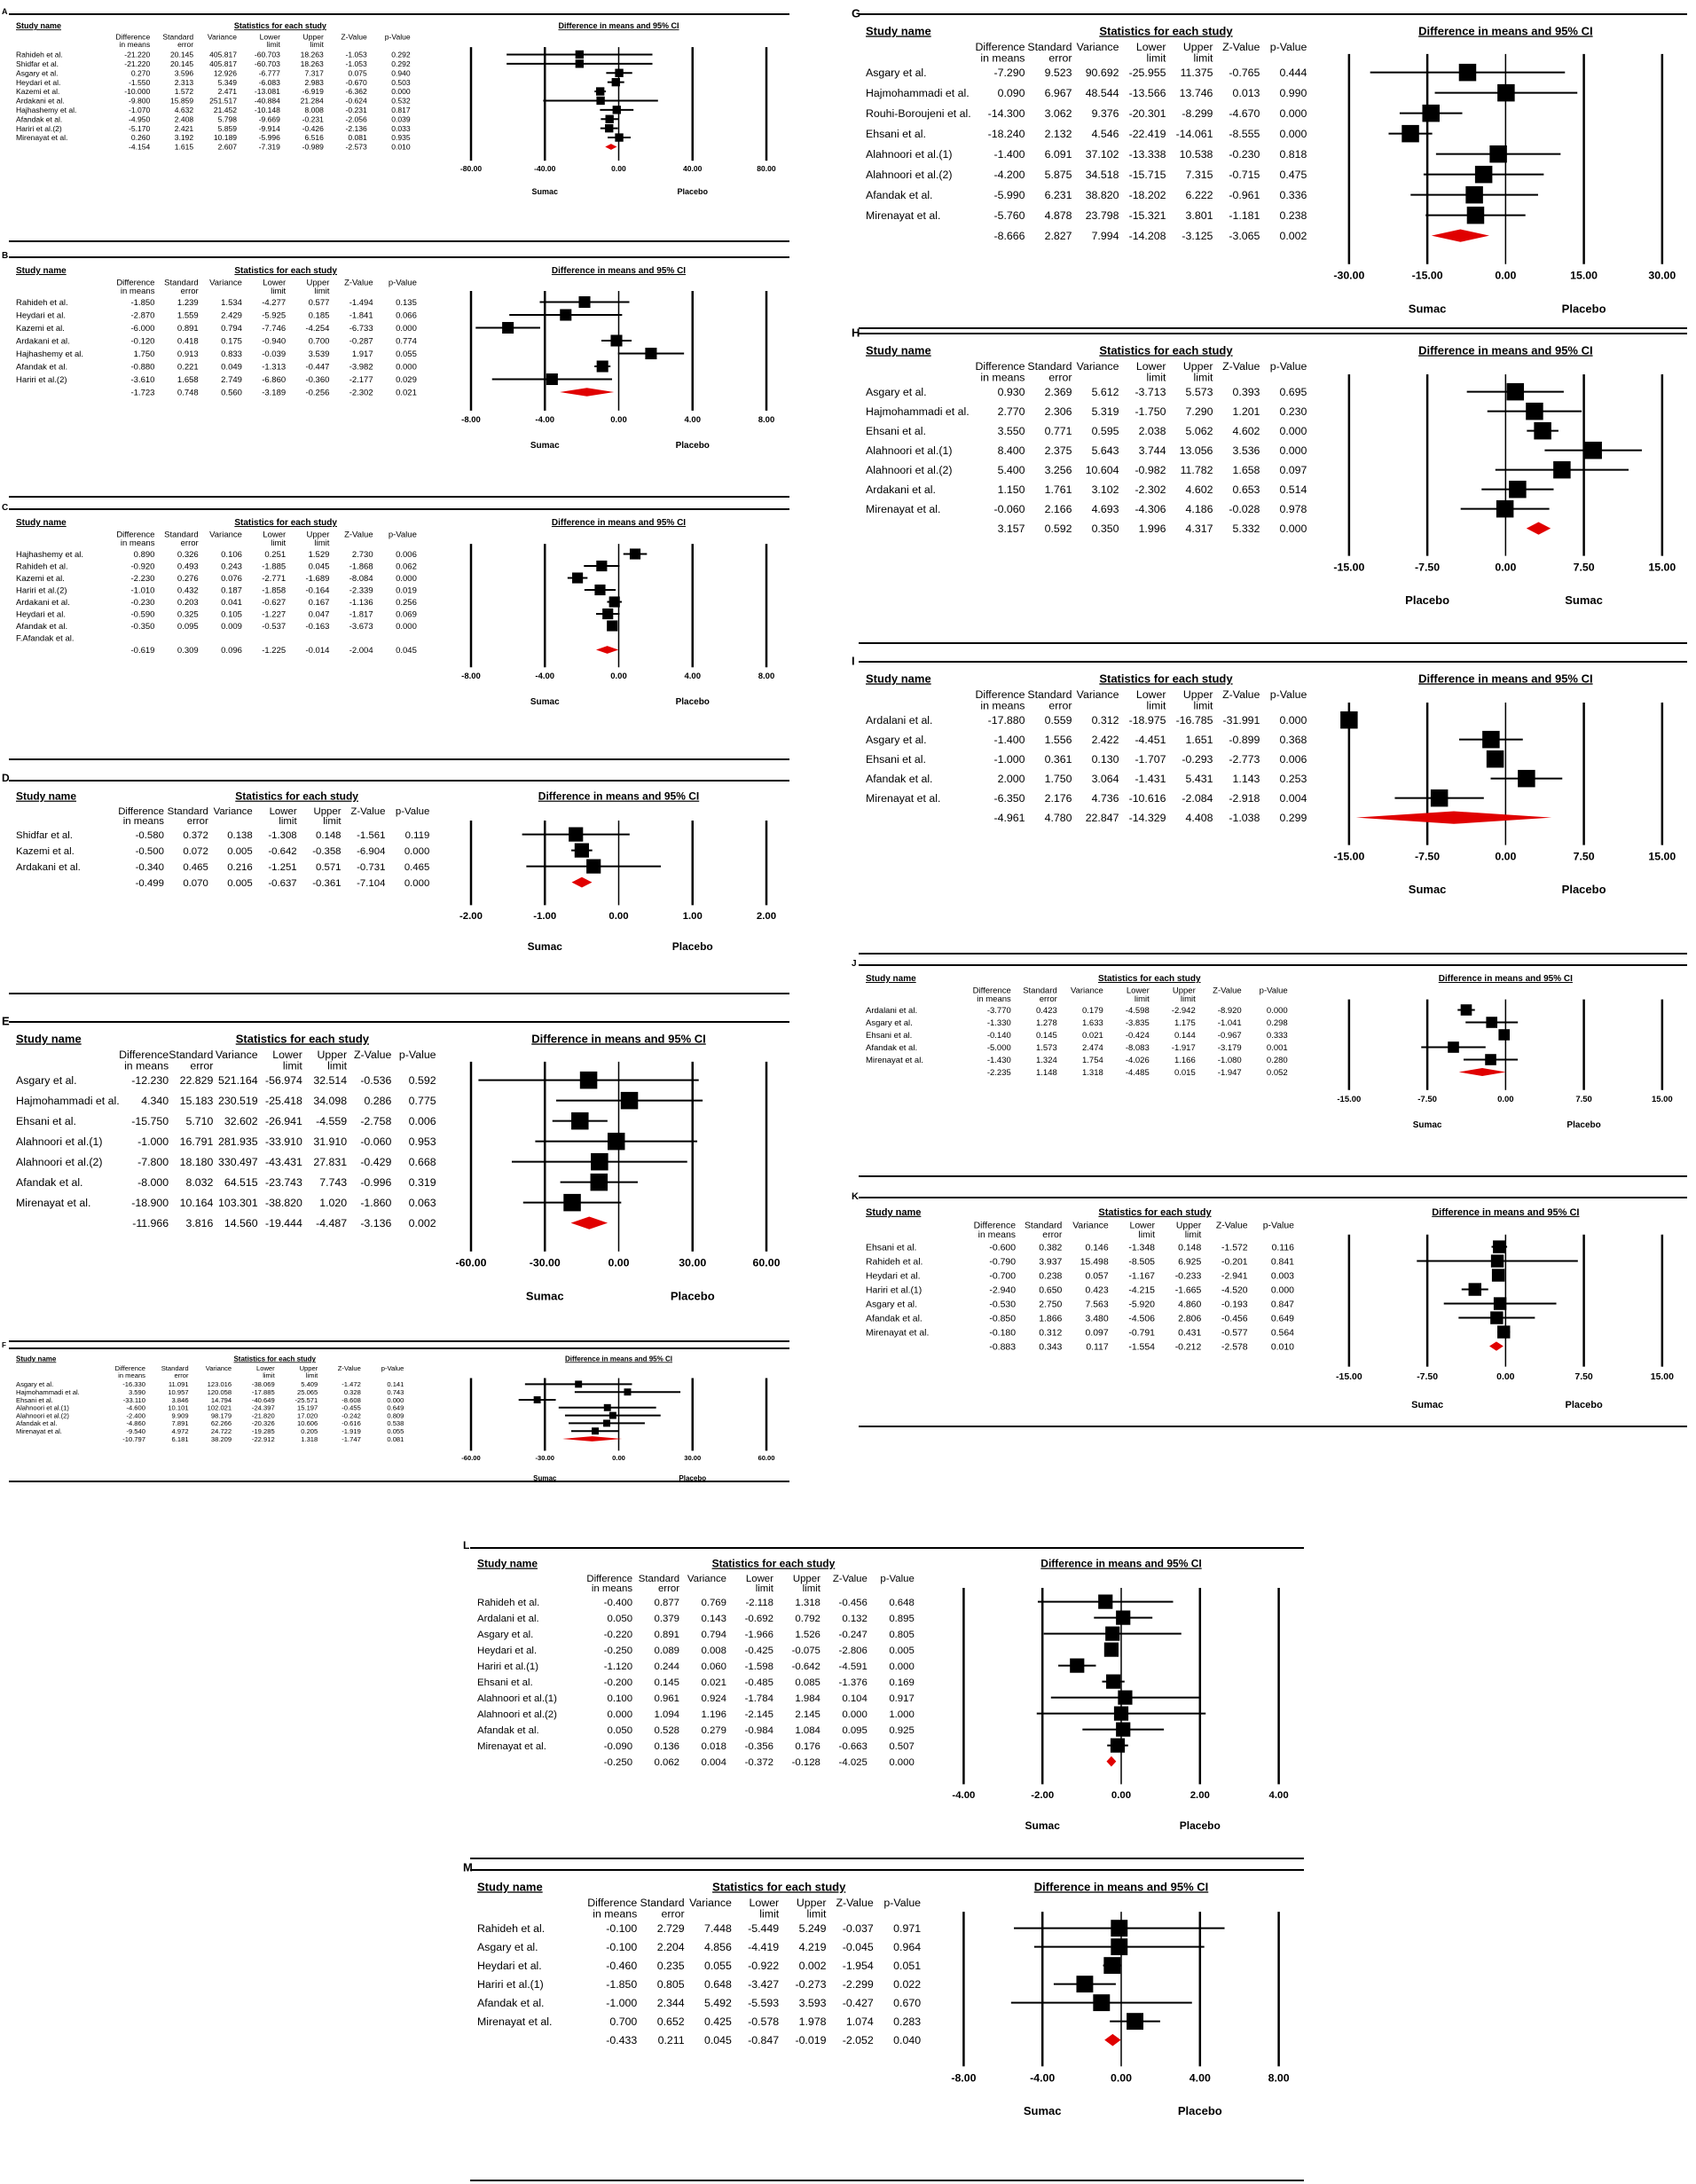 The width and height of the screenshot is (1696, 2184). Describe the element at coordinates (274, 368) in the screenshot. I see `stat-value: -1.313` at that location.